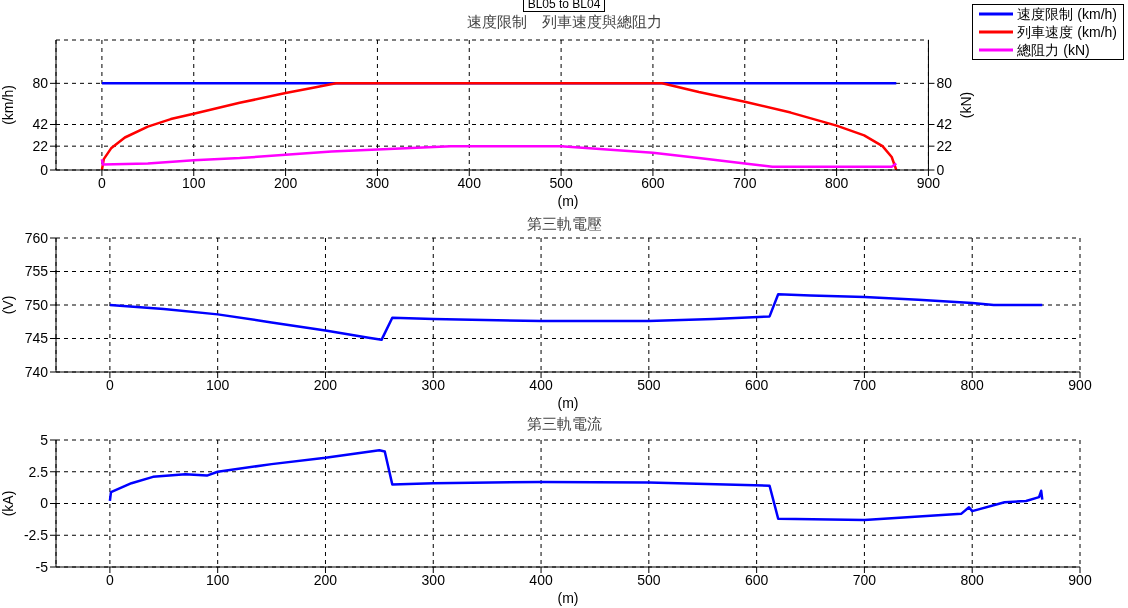 This screenshot has height=608, width=1128. I want to click on y-tick-label: 2.5, so click(38, 471).